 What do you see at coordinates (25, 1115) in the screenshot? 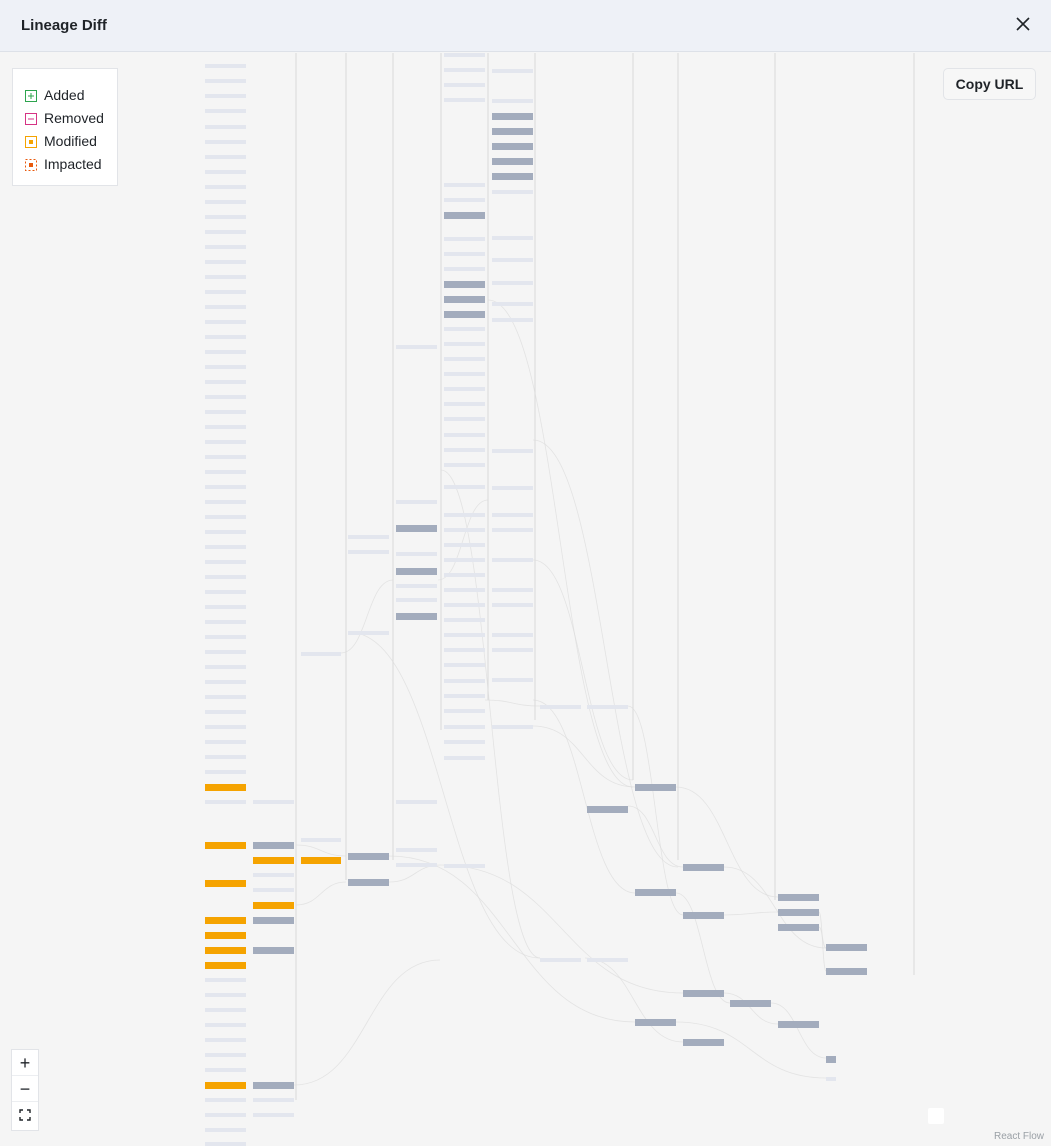
I see `fit-view-button` at bounding box center [25, 1115].